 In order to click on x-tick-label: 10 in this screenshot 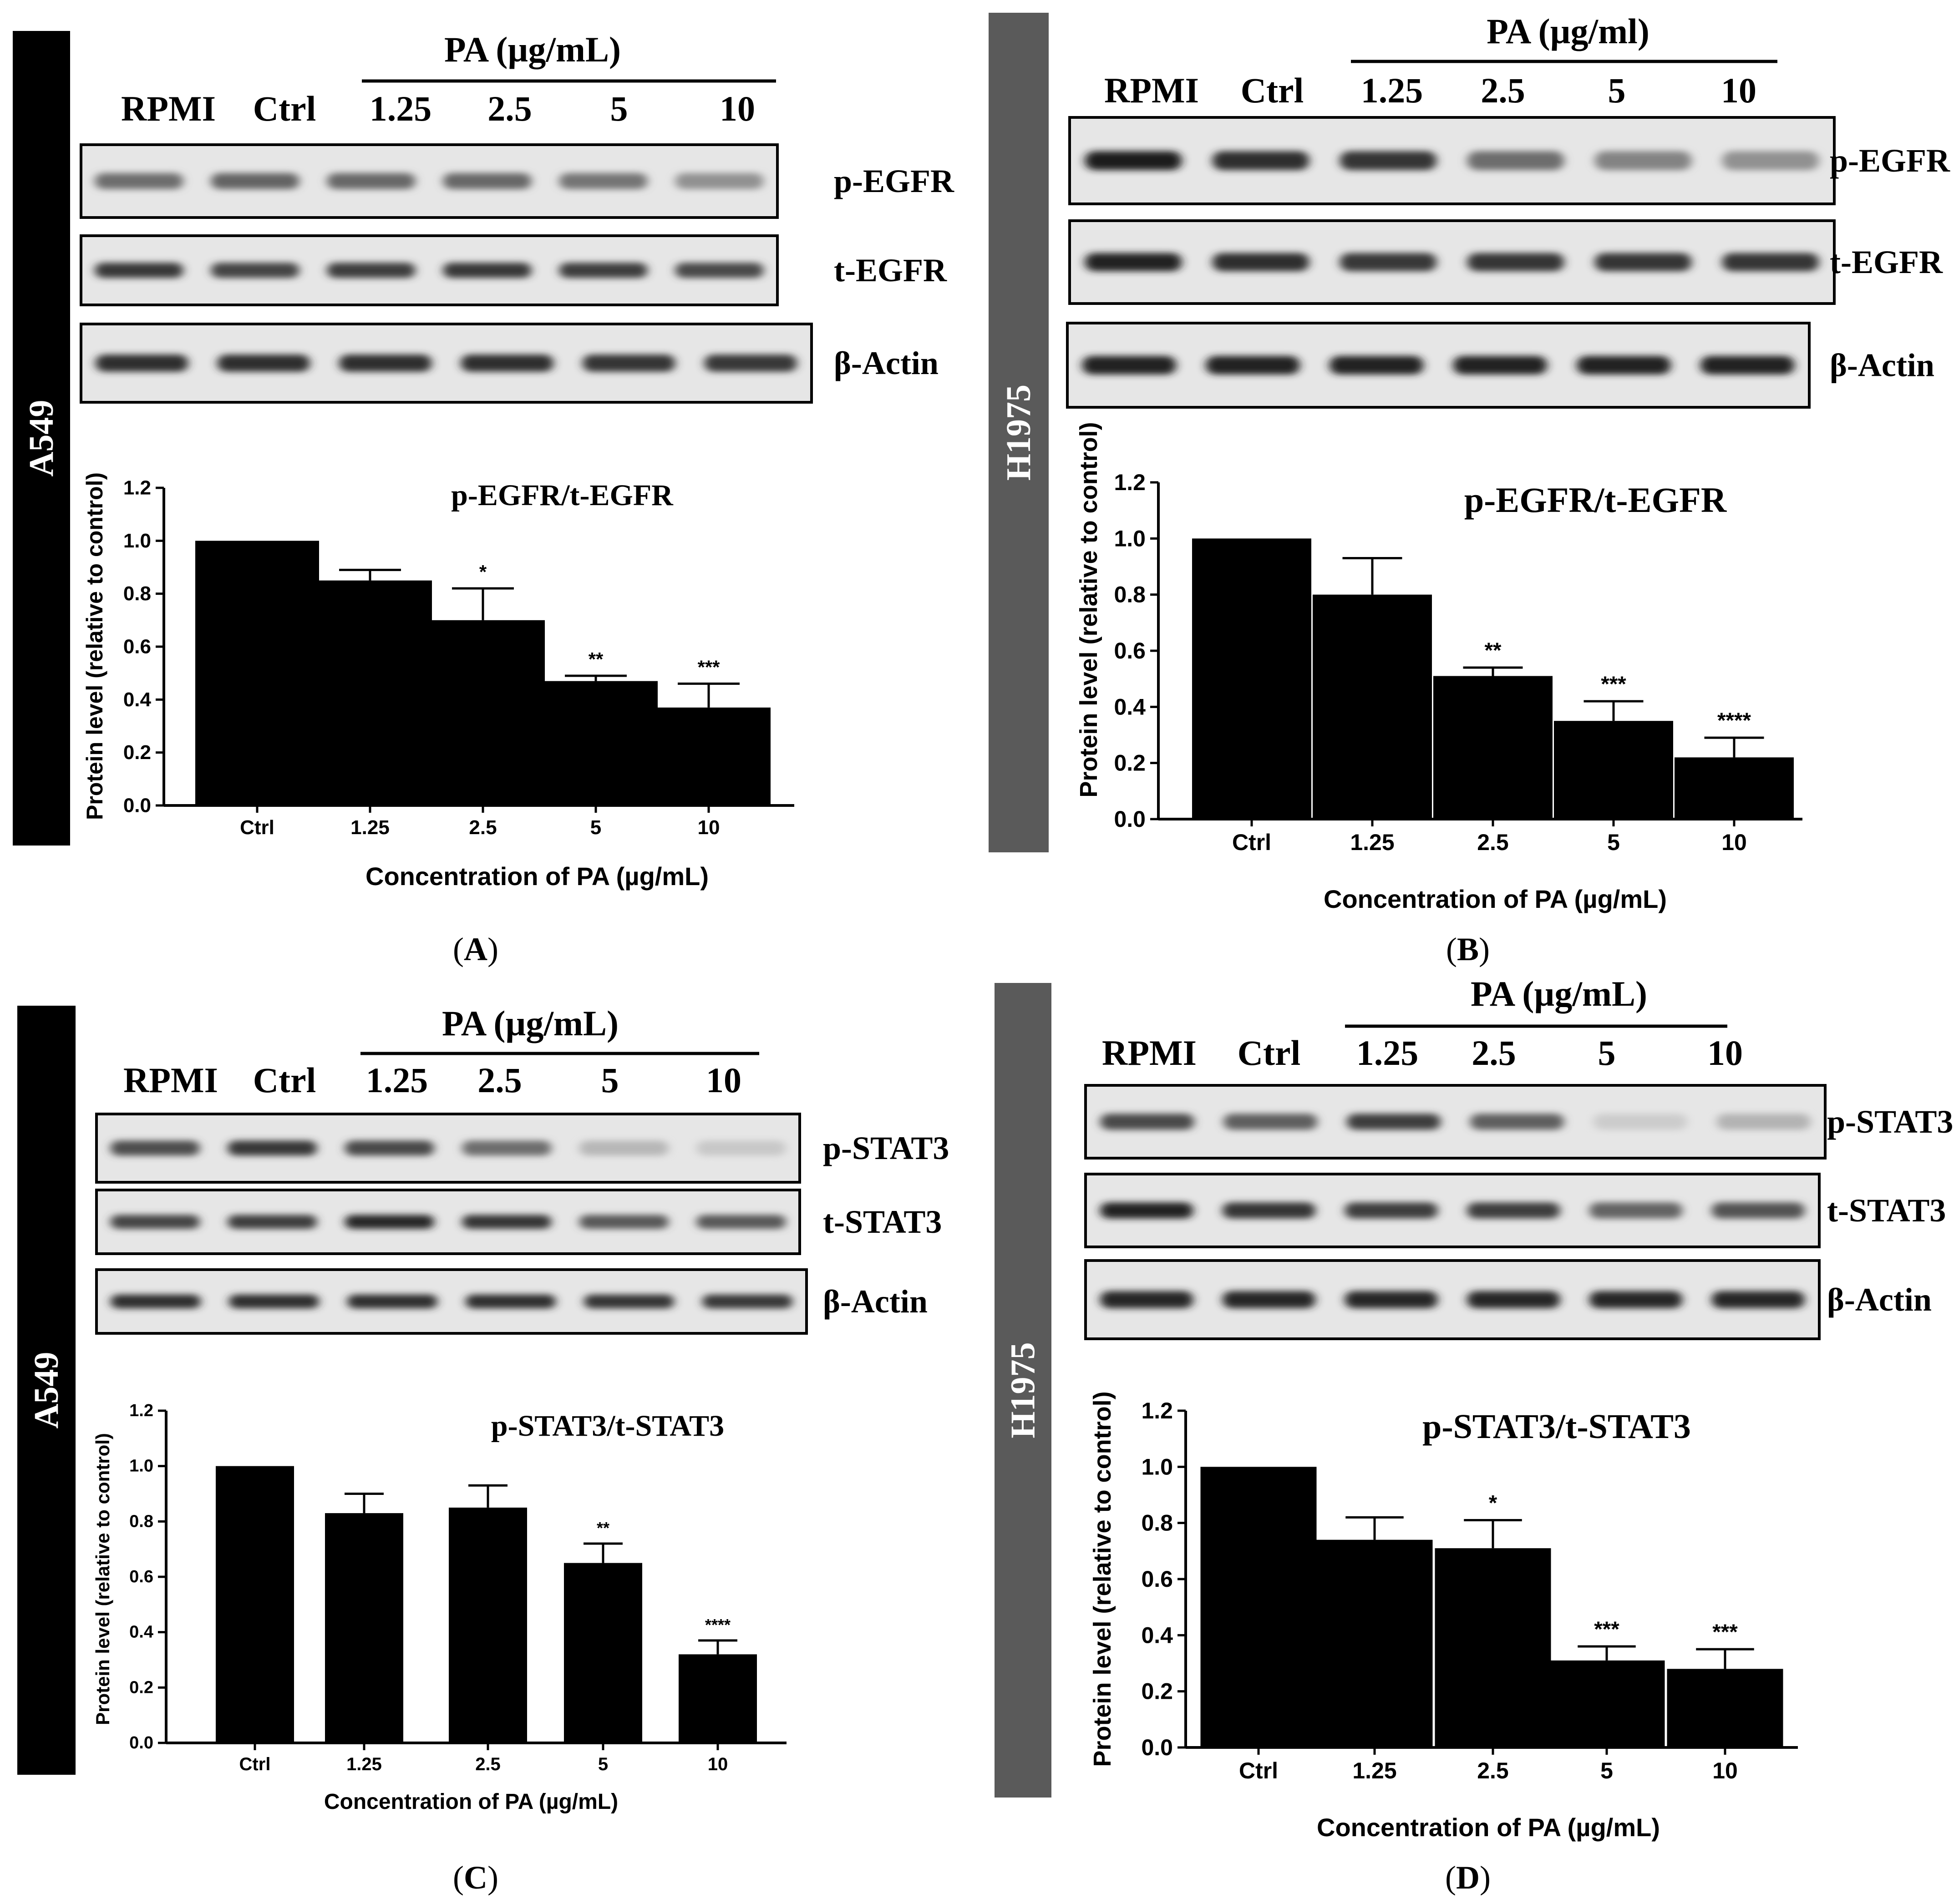, I will do `click(1725, 1771)`.